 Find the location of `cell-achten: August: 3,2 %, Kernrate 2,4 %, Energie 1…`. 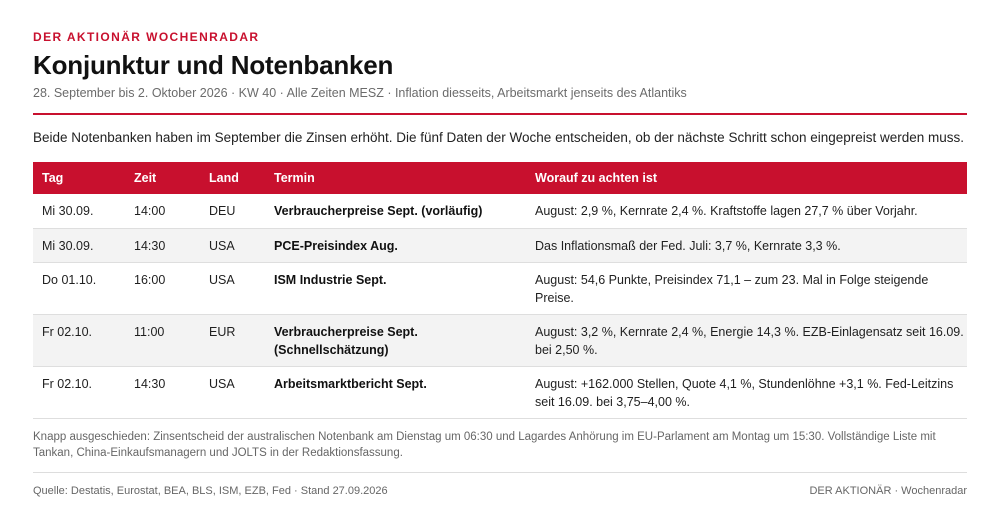

cell-achten: August: 3,2 %, Kernrate 2,4 %, Energie 1… is located at coordinates (746, 340).